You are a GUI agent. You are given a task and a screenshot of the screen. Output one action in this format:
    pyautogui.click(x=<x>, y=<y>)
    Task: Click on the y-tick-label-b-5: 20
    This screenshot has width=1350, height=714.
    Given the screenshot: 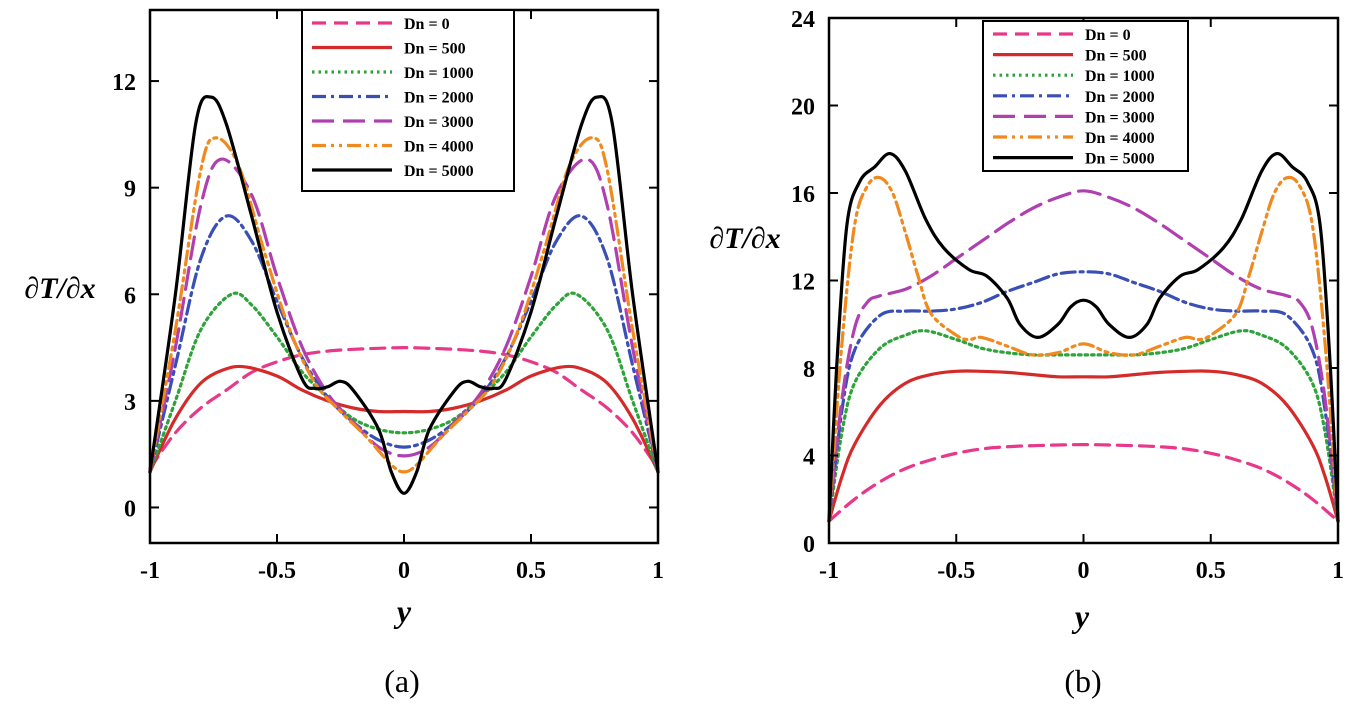 What is the action you would take?
    pyautogui.click(x=803, y=108)
    